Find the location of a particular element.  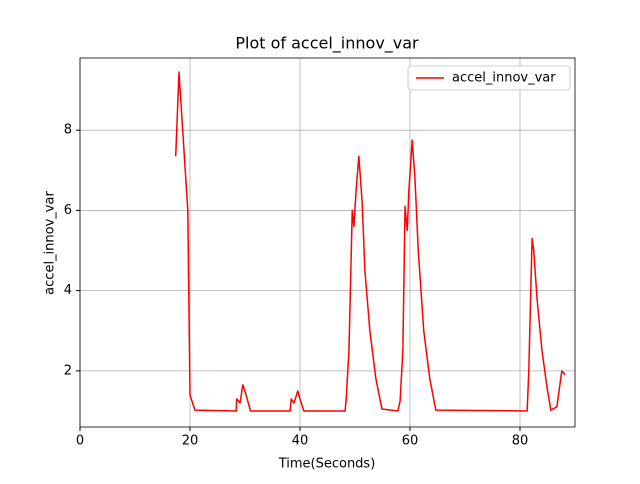

legend-box is located at coordinates (489, 78).